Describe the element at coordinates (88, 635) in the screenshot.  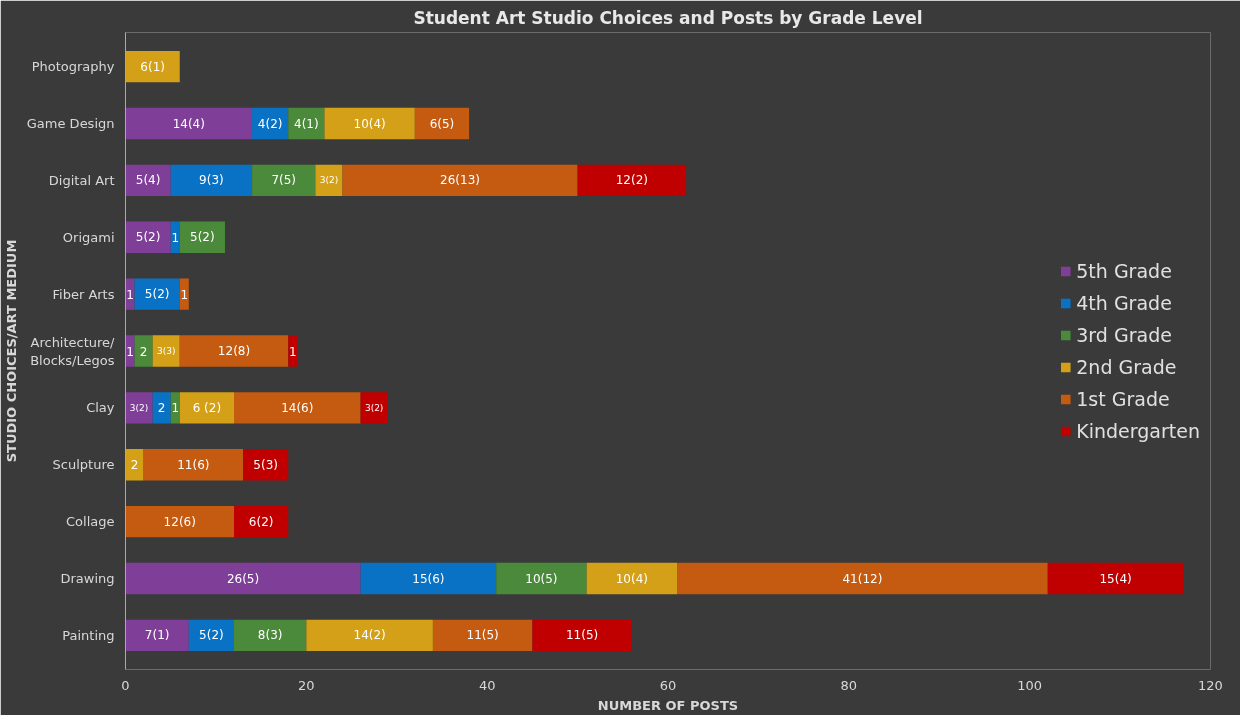
I see `y-tick-label: Painting` at that location.